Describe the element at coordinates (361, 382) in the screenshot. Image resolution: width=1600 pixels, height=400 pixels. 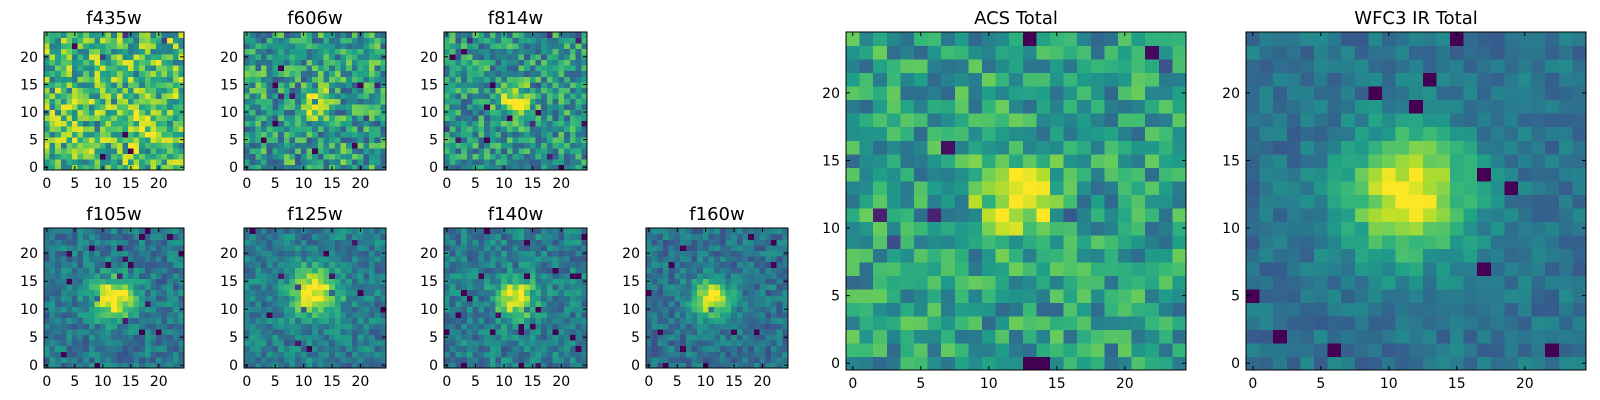
I see `x-tick-label: 20` at that location.